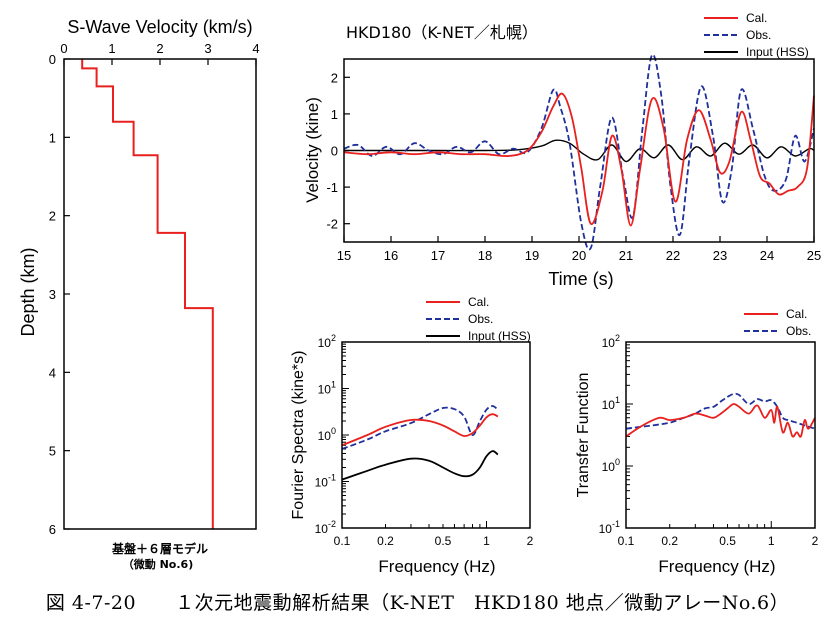 The image size is (835, 640). Describe the element at coordinates (327, 388) in the screenshot. I see `fourier-y-tick-label: 10¹` at that location.